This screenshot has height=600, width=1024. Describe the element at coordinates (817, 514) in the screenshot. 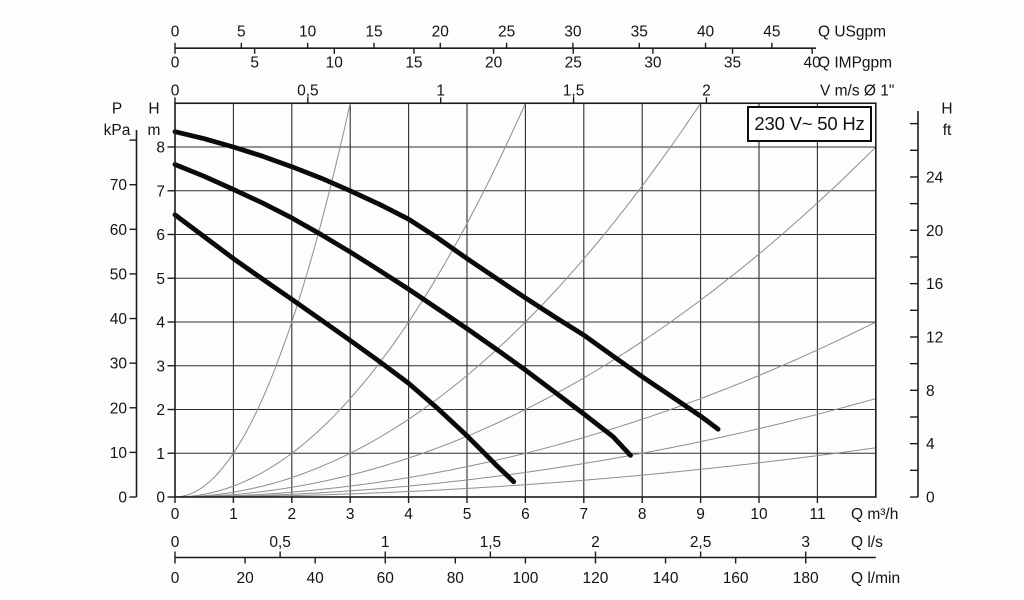

I see `svg-text: 11` at that location.